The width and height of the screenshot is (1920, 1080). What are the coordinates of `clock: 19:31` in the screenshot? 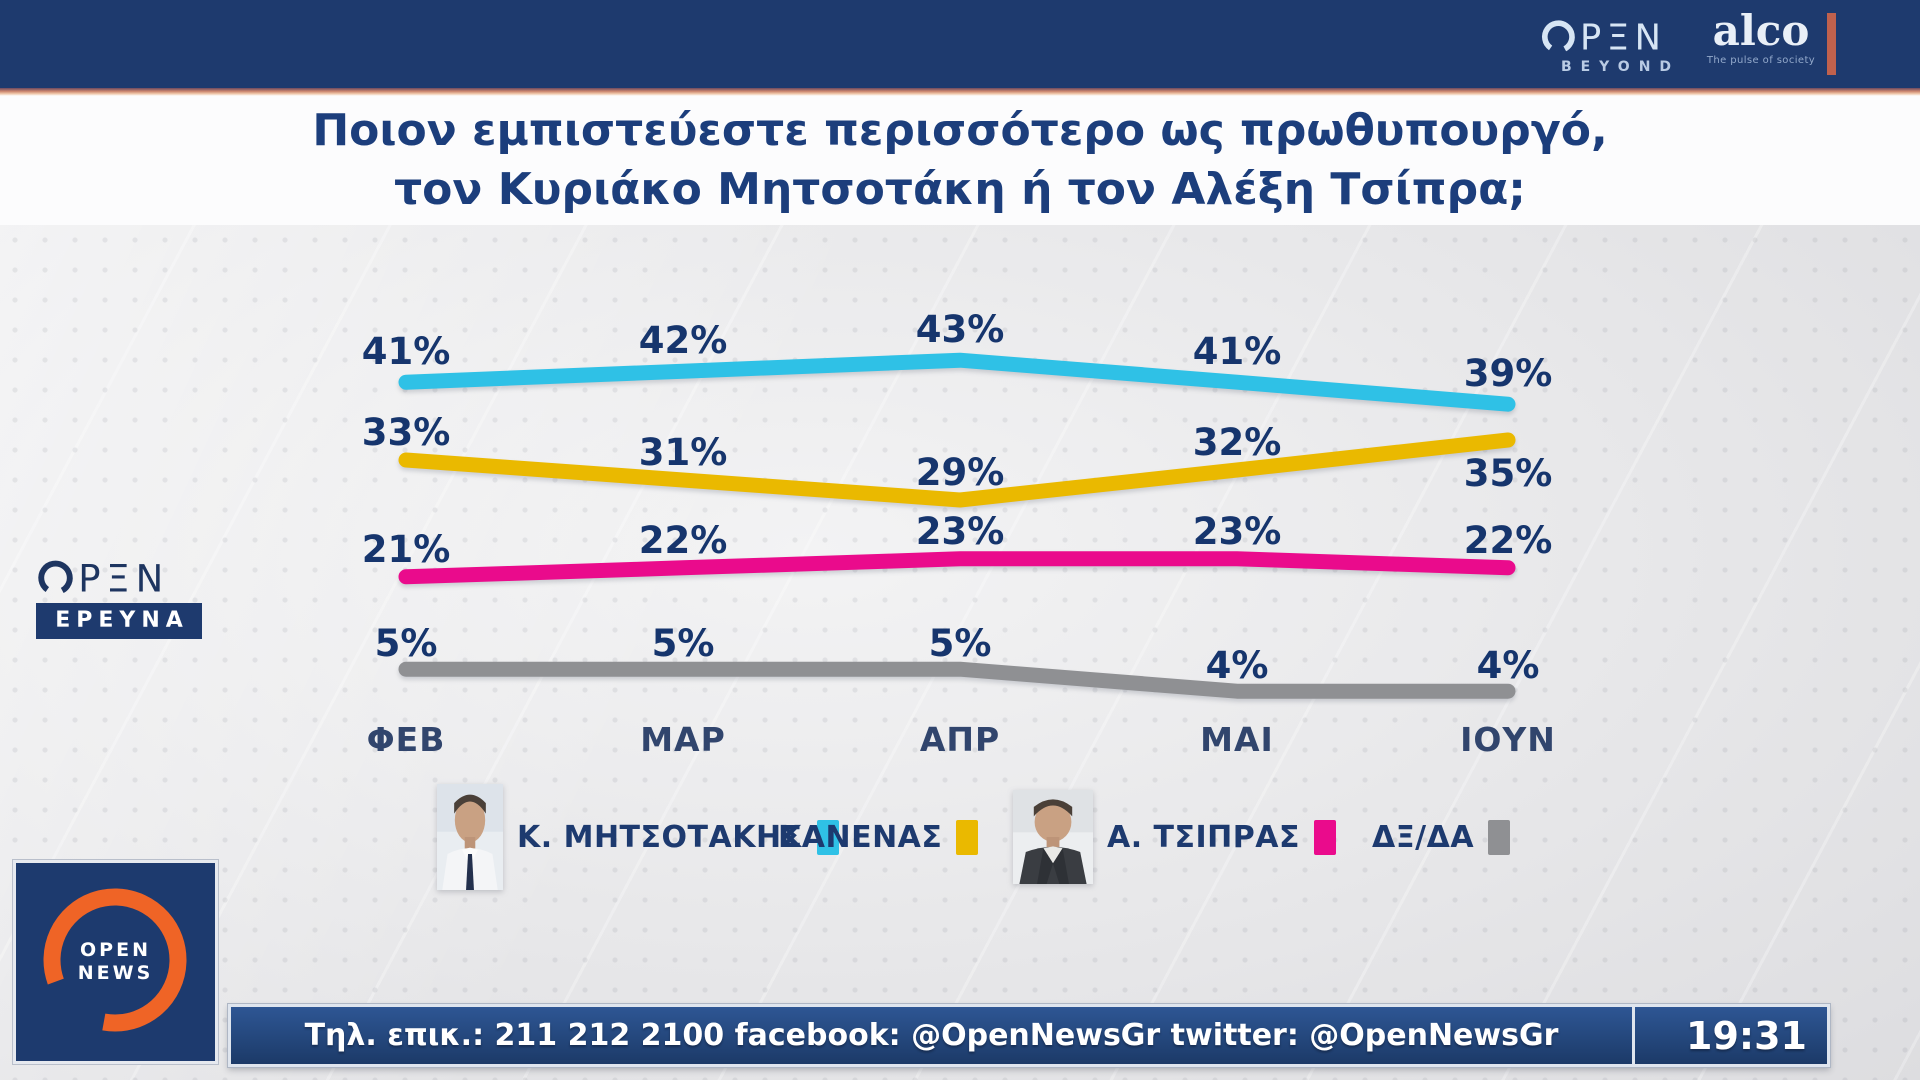 It's located at (1746, 1035).